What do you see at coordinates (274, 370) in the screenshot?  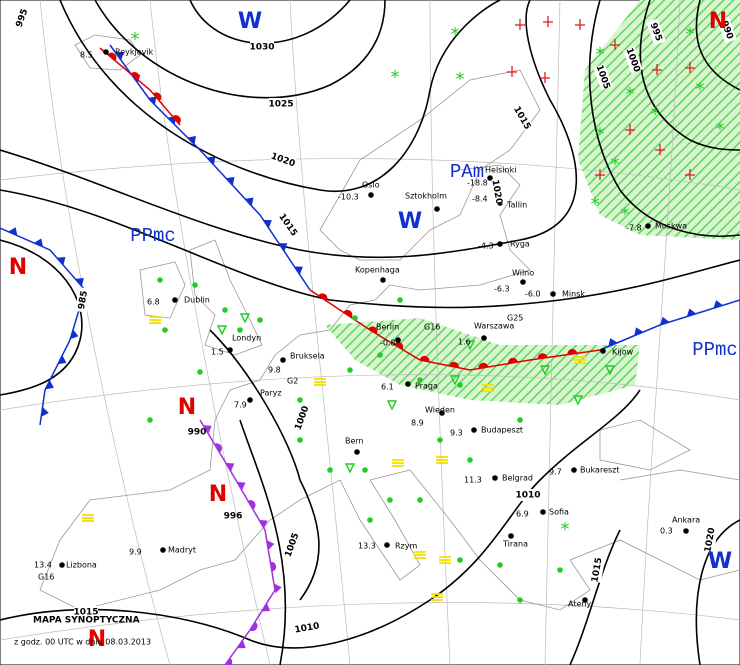 I see `city-temperature: 9.8` at bounding box center [274, 370].